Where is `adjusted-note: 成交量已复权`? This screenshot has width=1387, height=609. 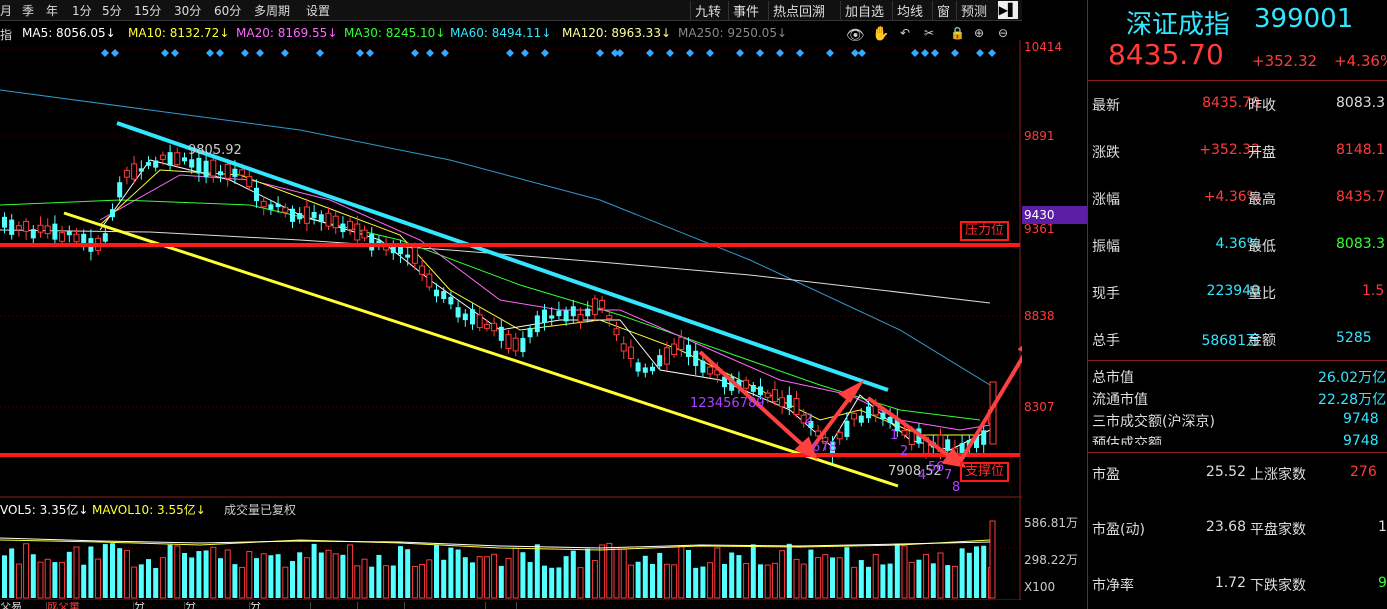 adjusted-note: 成交量已复权 is located at coordinates (260, 510).